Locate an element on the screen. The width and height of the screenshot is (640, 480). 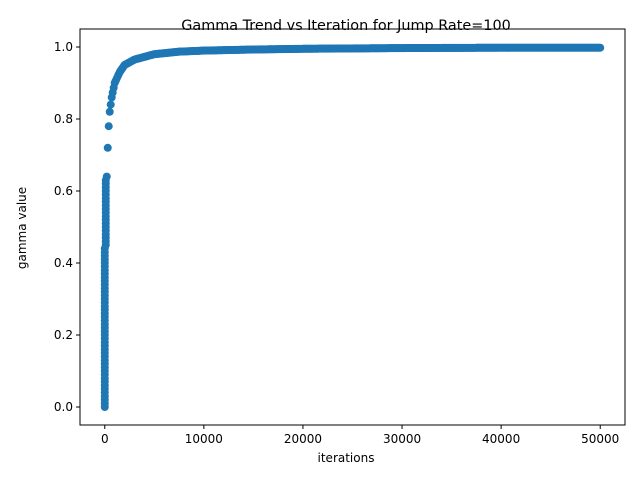
y-tick-label: 1.0 is located at coordinates (63, 47).